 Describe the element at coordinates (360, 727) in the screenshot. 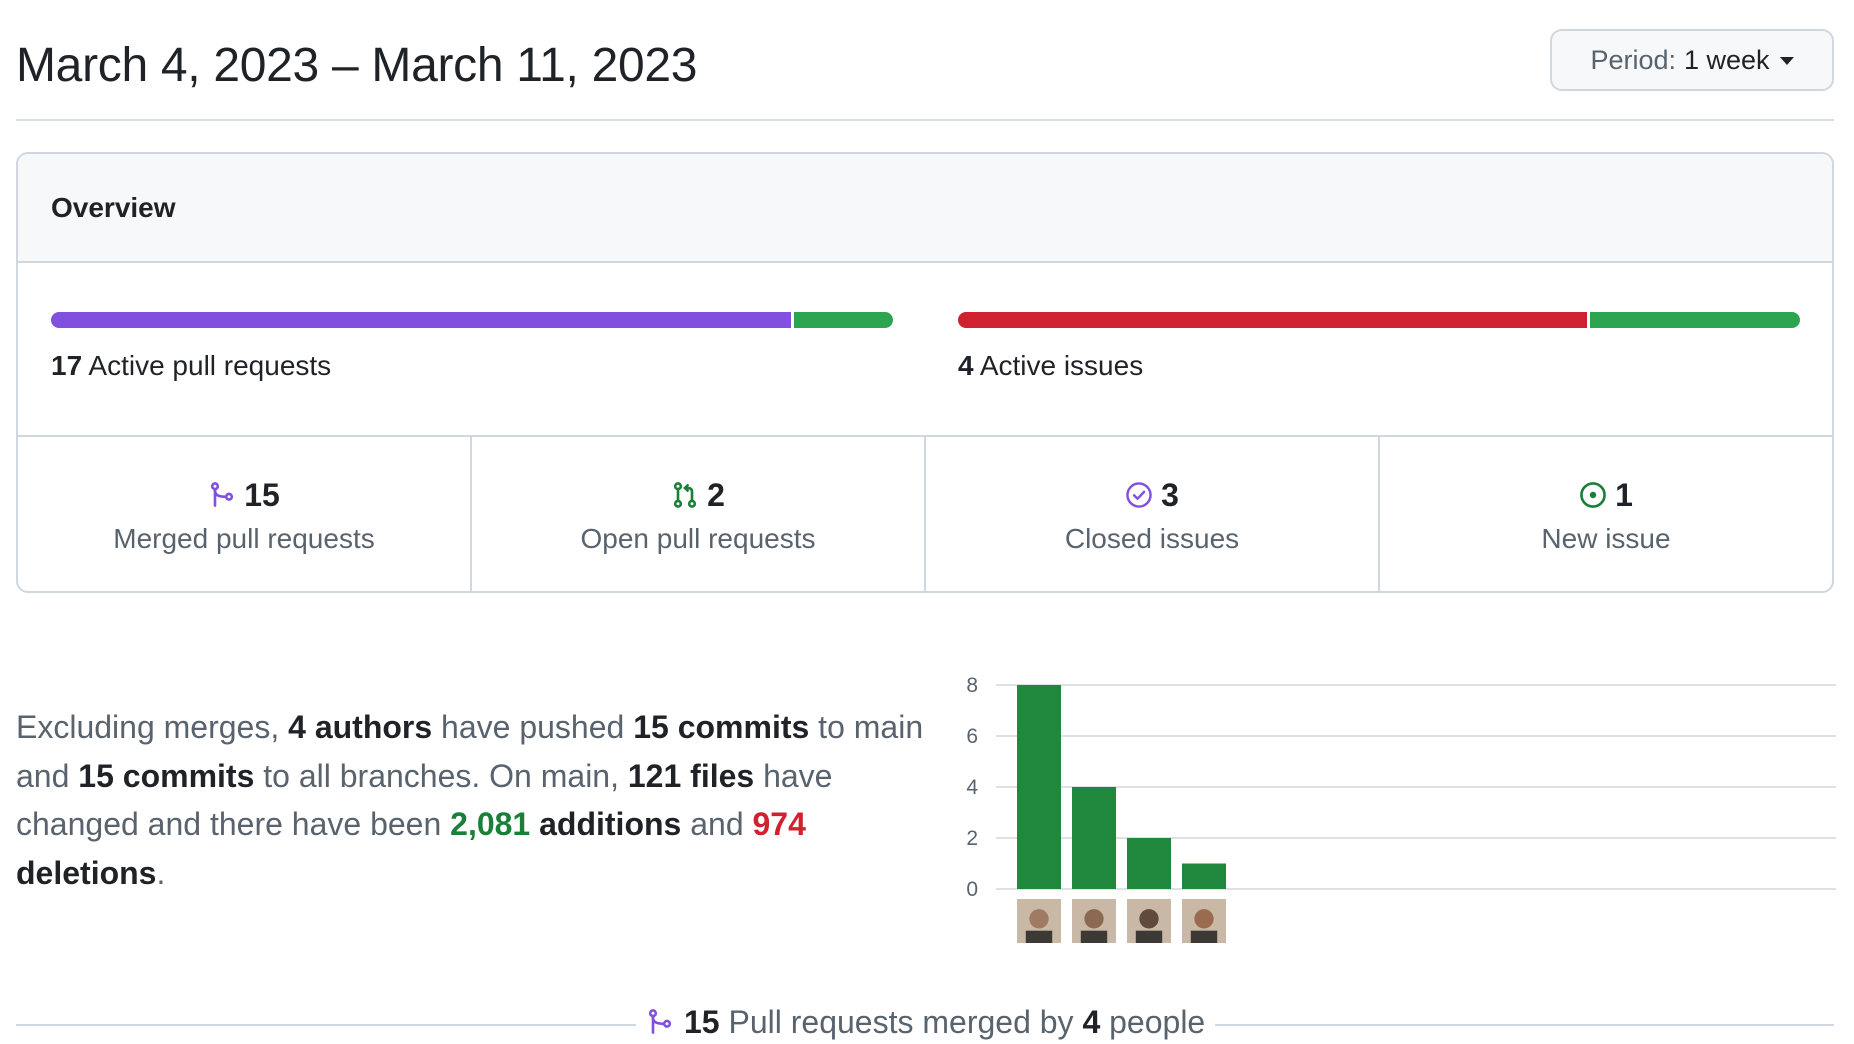

I see `authors-count: 4 authors` at that location.